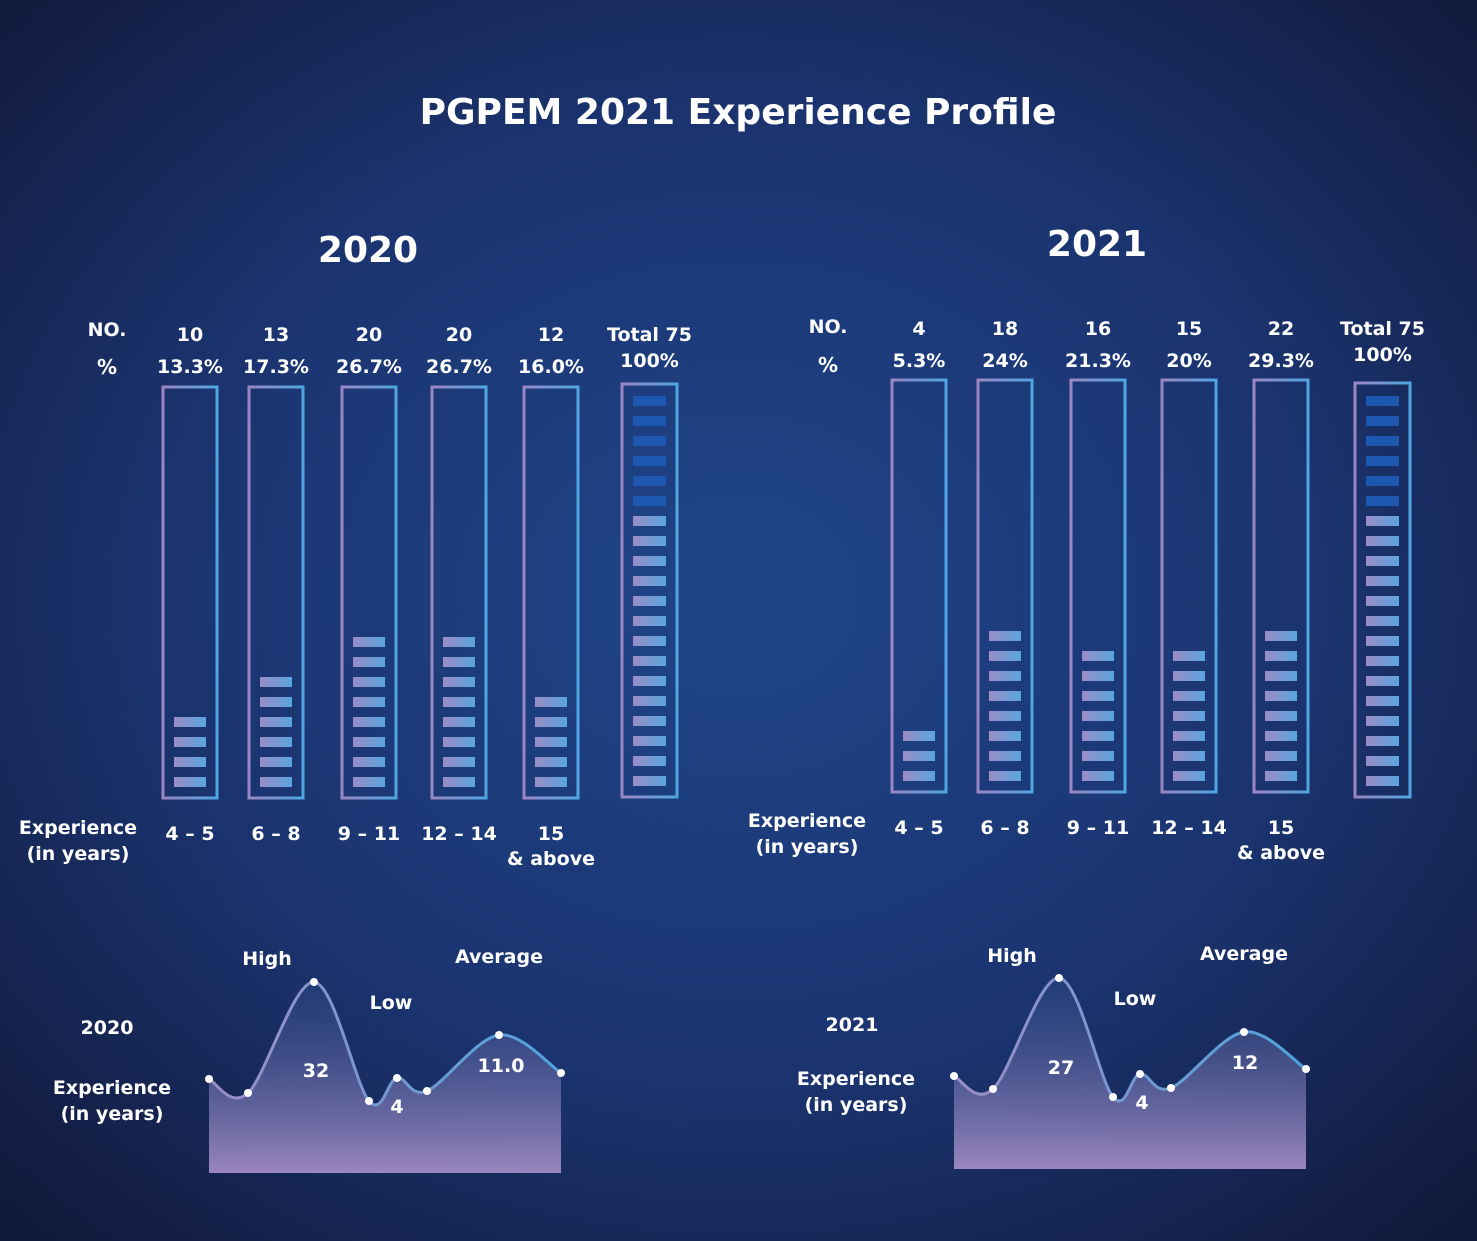  What do you see at coordinates (190, 367) in the screenshot?
I see `bar-percent-label: 13.3%` at bounding box center [190, 367].